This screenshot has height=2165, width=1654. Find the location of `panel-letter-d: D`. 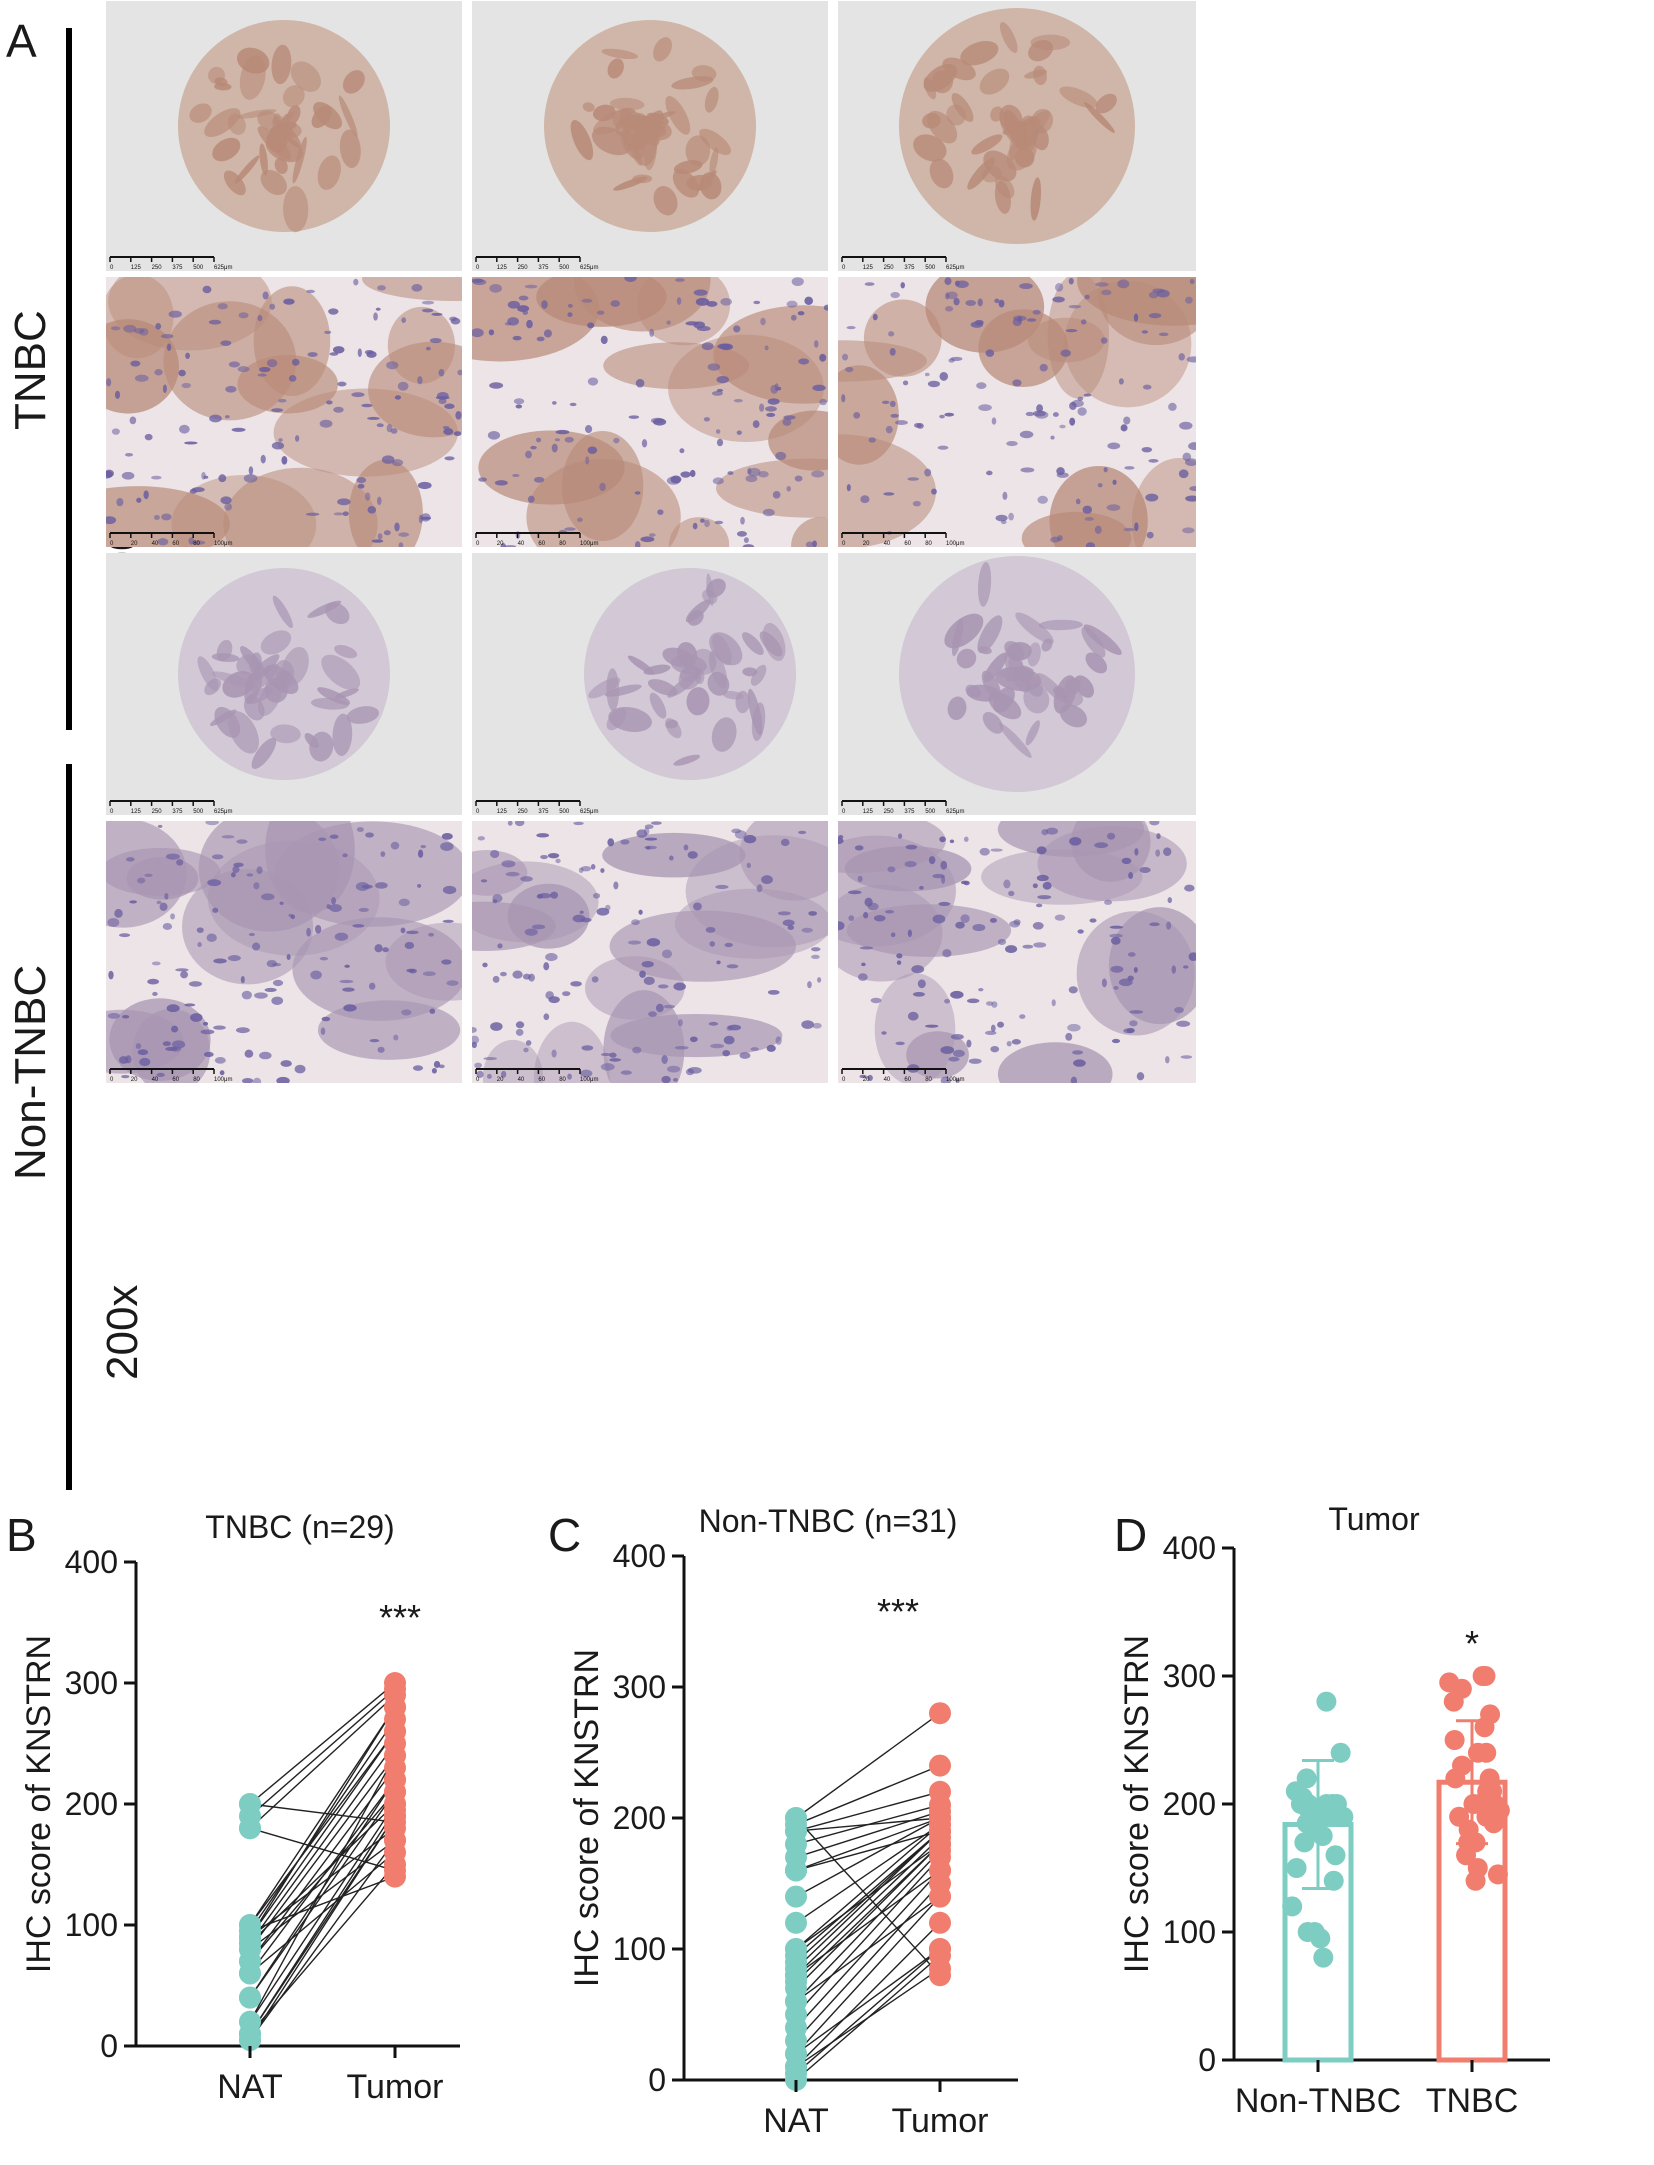

panel-letter-d: D is located at coordinates (1131, 1535).